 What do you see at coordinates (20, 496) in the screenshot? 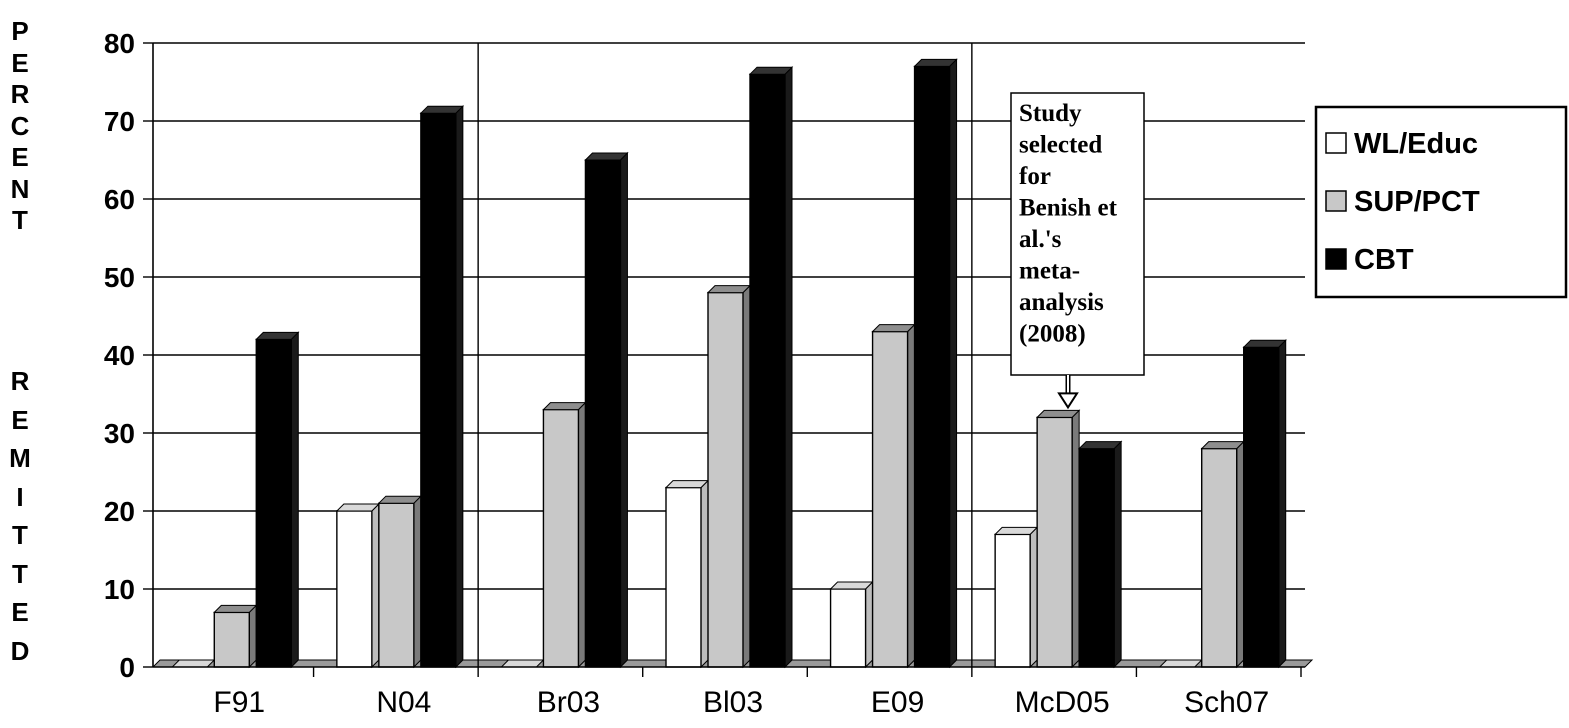
I see `y-axis-label-letter: I` at bounding box center [20, 496].